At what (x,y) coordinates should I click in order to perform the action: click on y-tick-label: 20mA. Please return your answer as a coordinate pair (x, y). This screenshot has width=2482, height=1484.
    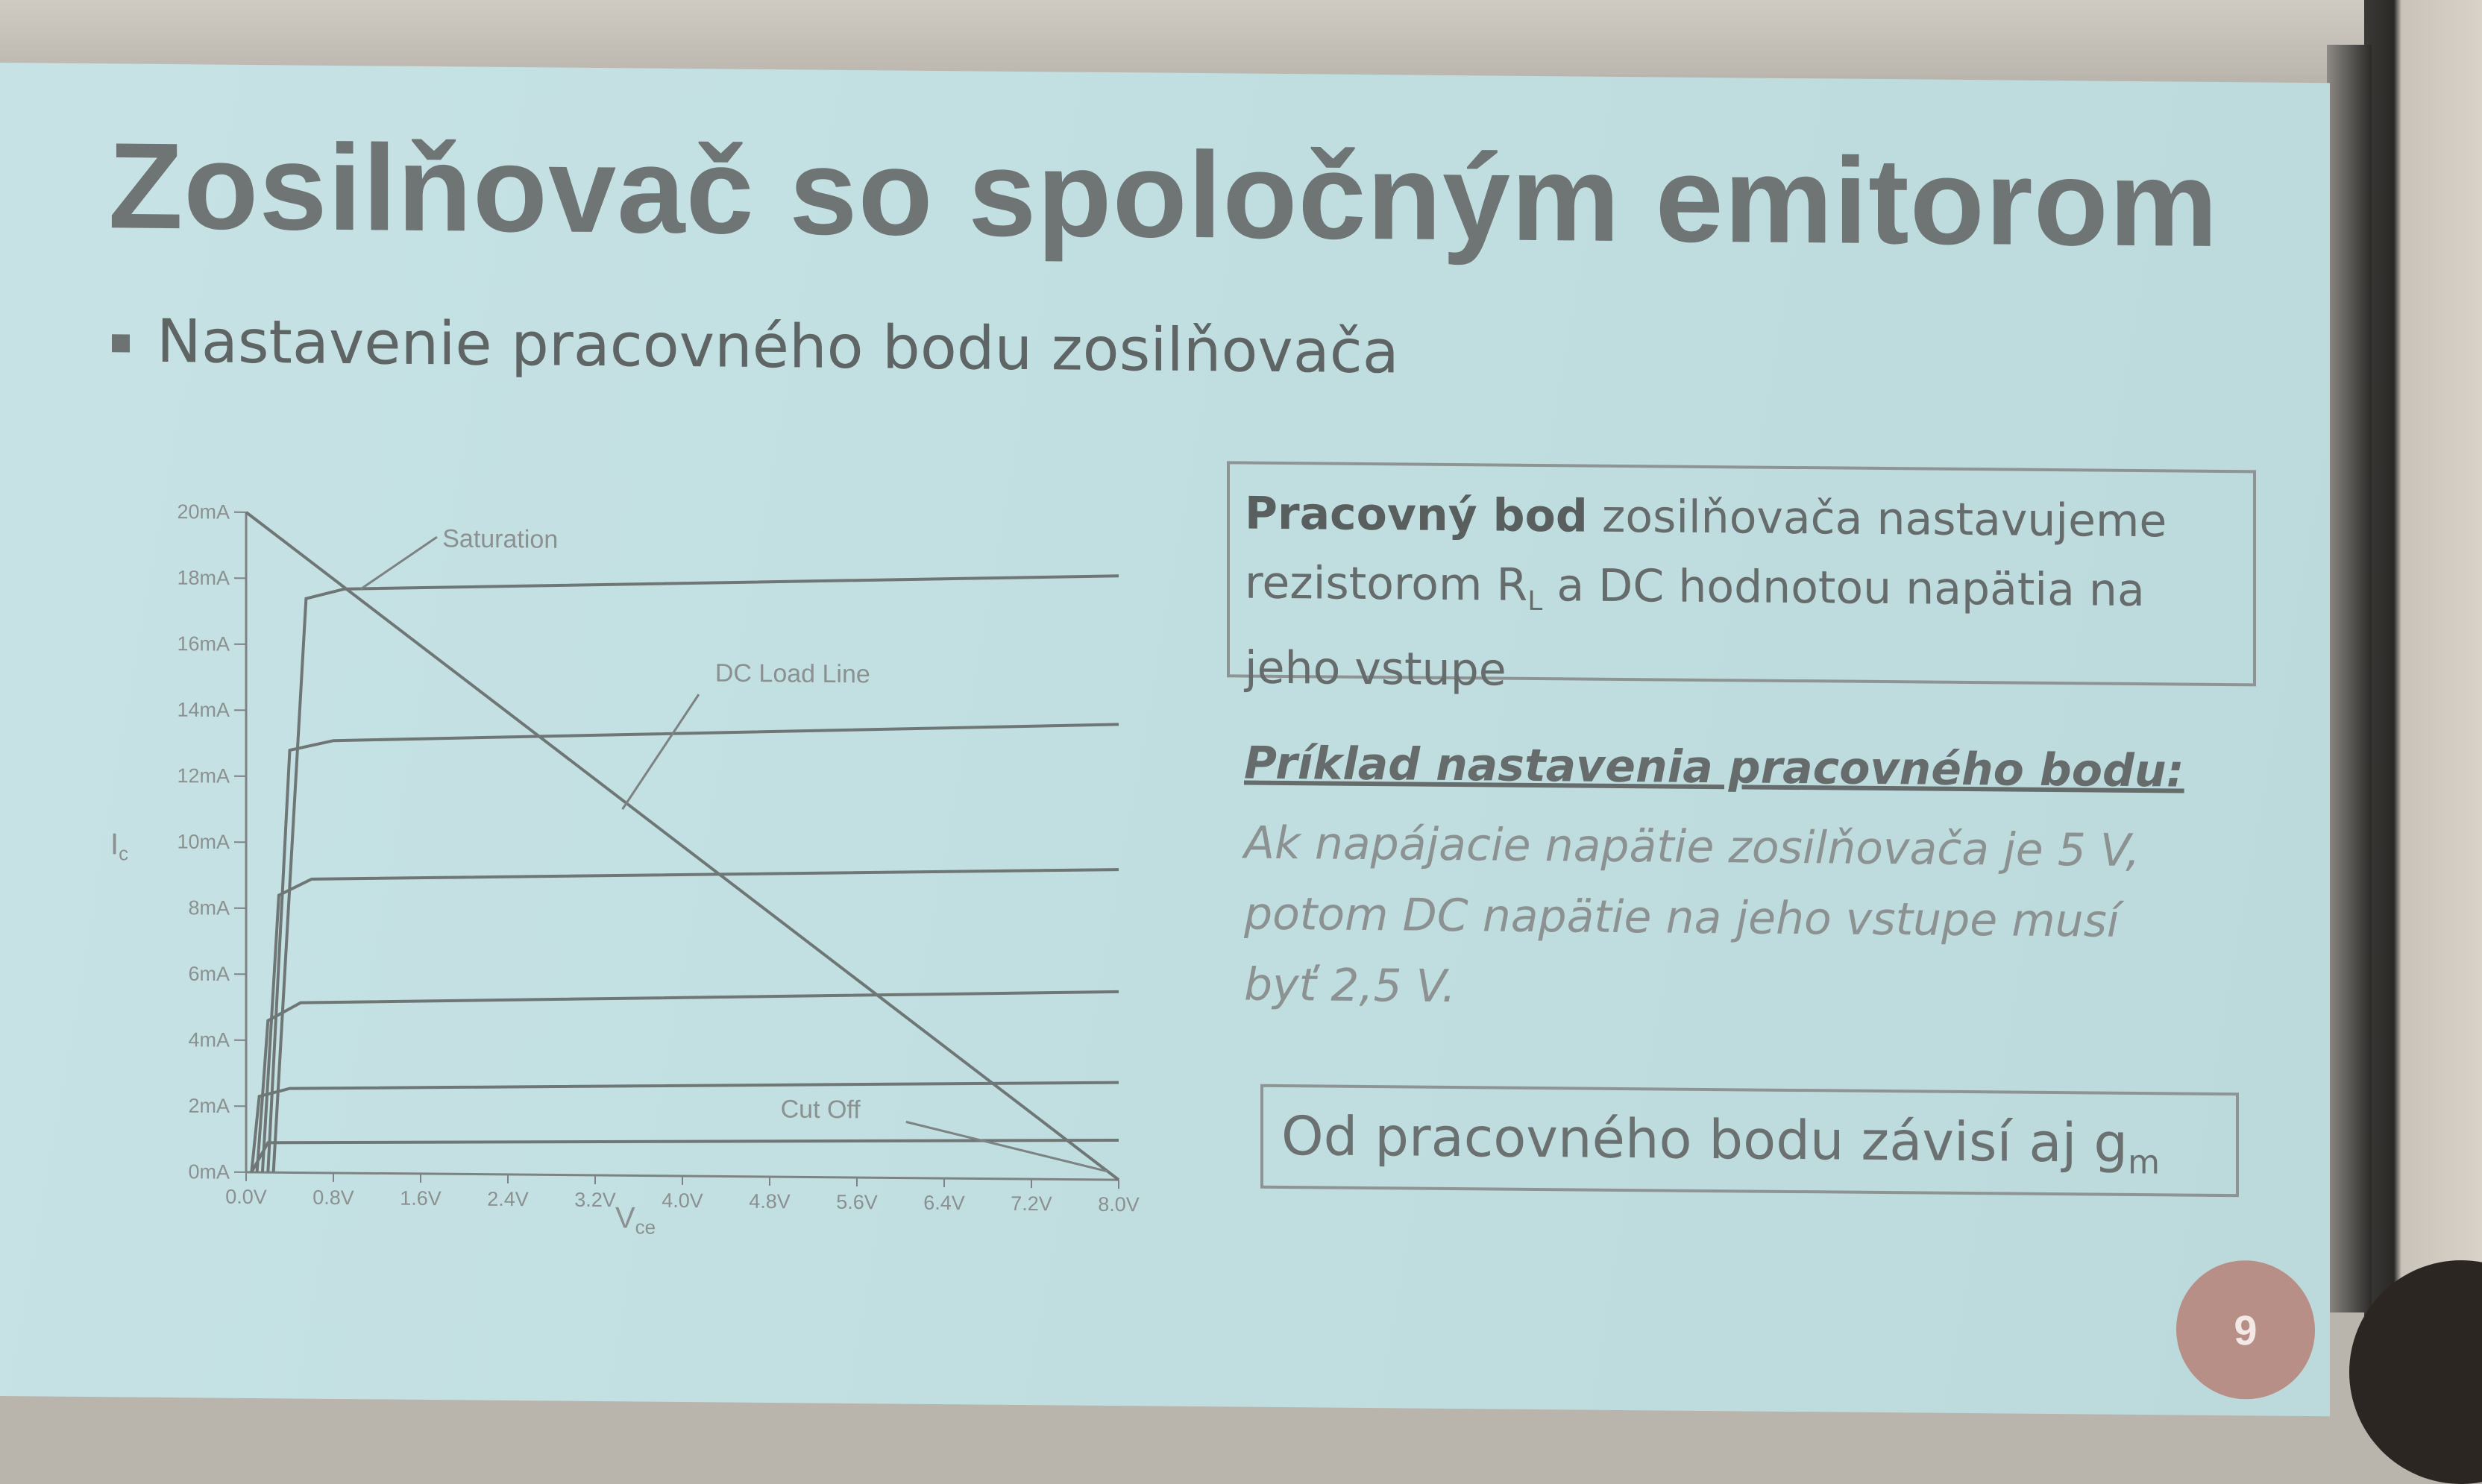
    Looking at the image, I should click on (203, 512).